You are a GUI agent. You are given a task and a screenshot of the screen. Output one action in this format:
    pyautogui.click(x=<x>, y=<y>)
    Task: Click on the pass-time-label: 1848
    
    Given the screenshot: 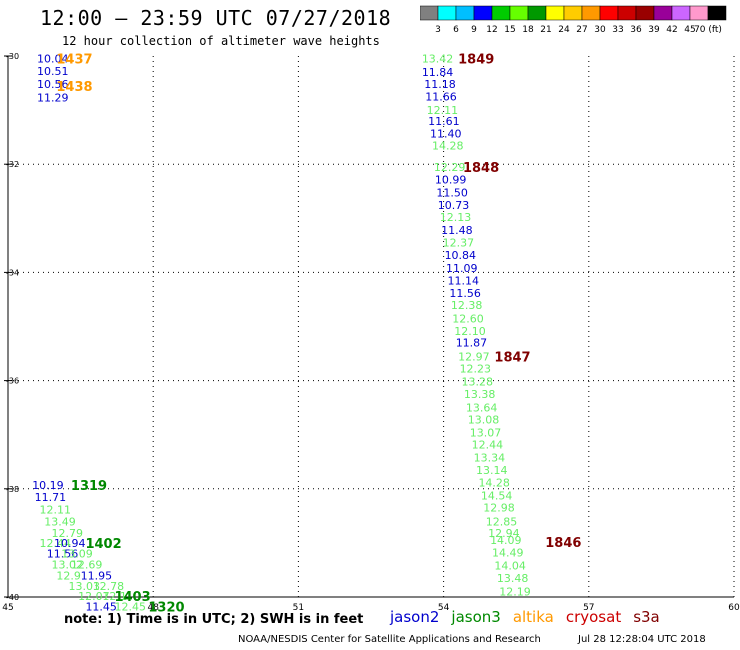 What is the action you would take?
    pyautogui.click(x=481, y=168)
    